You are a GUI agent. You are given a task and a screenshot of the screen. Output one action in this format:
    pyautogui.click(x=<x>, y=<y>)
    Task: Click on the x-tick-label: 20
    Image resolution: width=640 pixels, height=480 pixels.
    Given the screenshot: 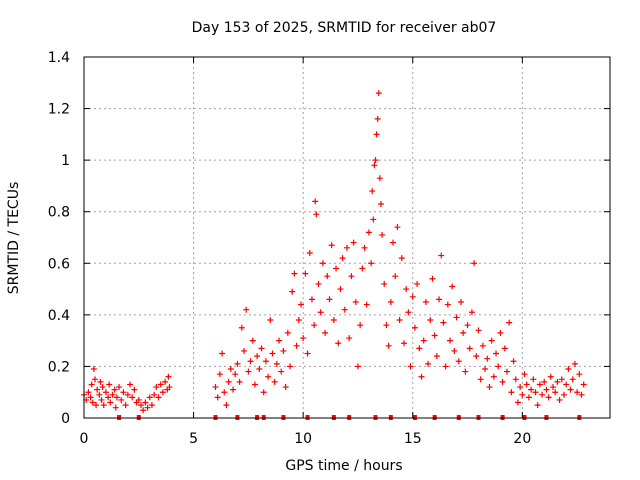 What is the action you would take?
    pyautogui.click(x=522, y=439)
    